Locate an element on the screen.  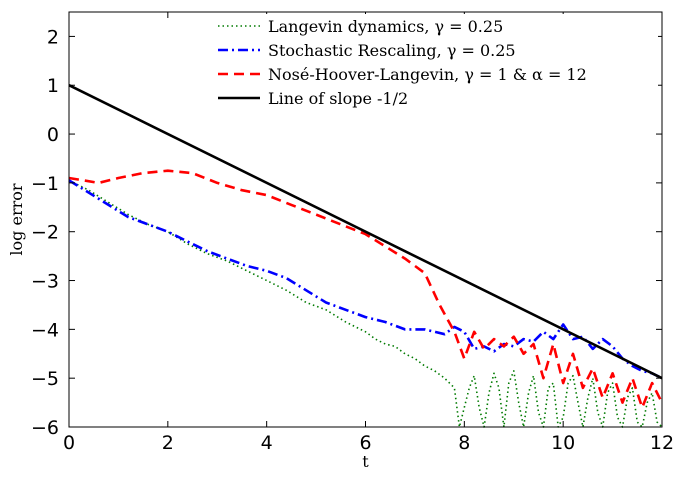
y-tick-label: −4 is located at coordinates (45, 330).